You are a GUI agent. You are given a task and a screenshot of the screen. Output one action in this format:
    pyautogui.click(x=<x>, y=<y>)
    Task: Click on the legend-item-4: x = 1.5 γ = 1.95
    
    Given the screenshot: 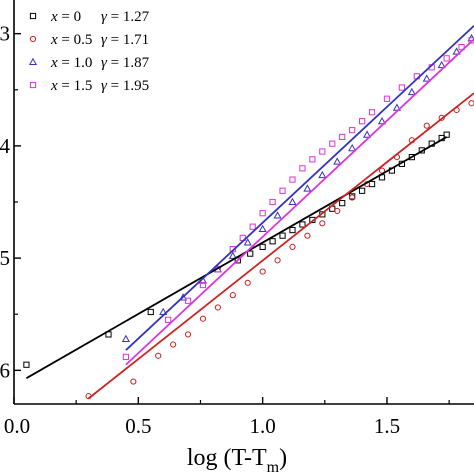 What is the action you would take?
    pyautogui.click(x=89, y=86)
    